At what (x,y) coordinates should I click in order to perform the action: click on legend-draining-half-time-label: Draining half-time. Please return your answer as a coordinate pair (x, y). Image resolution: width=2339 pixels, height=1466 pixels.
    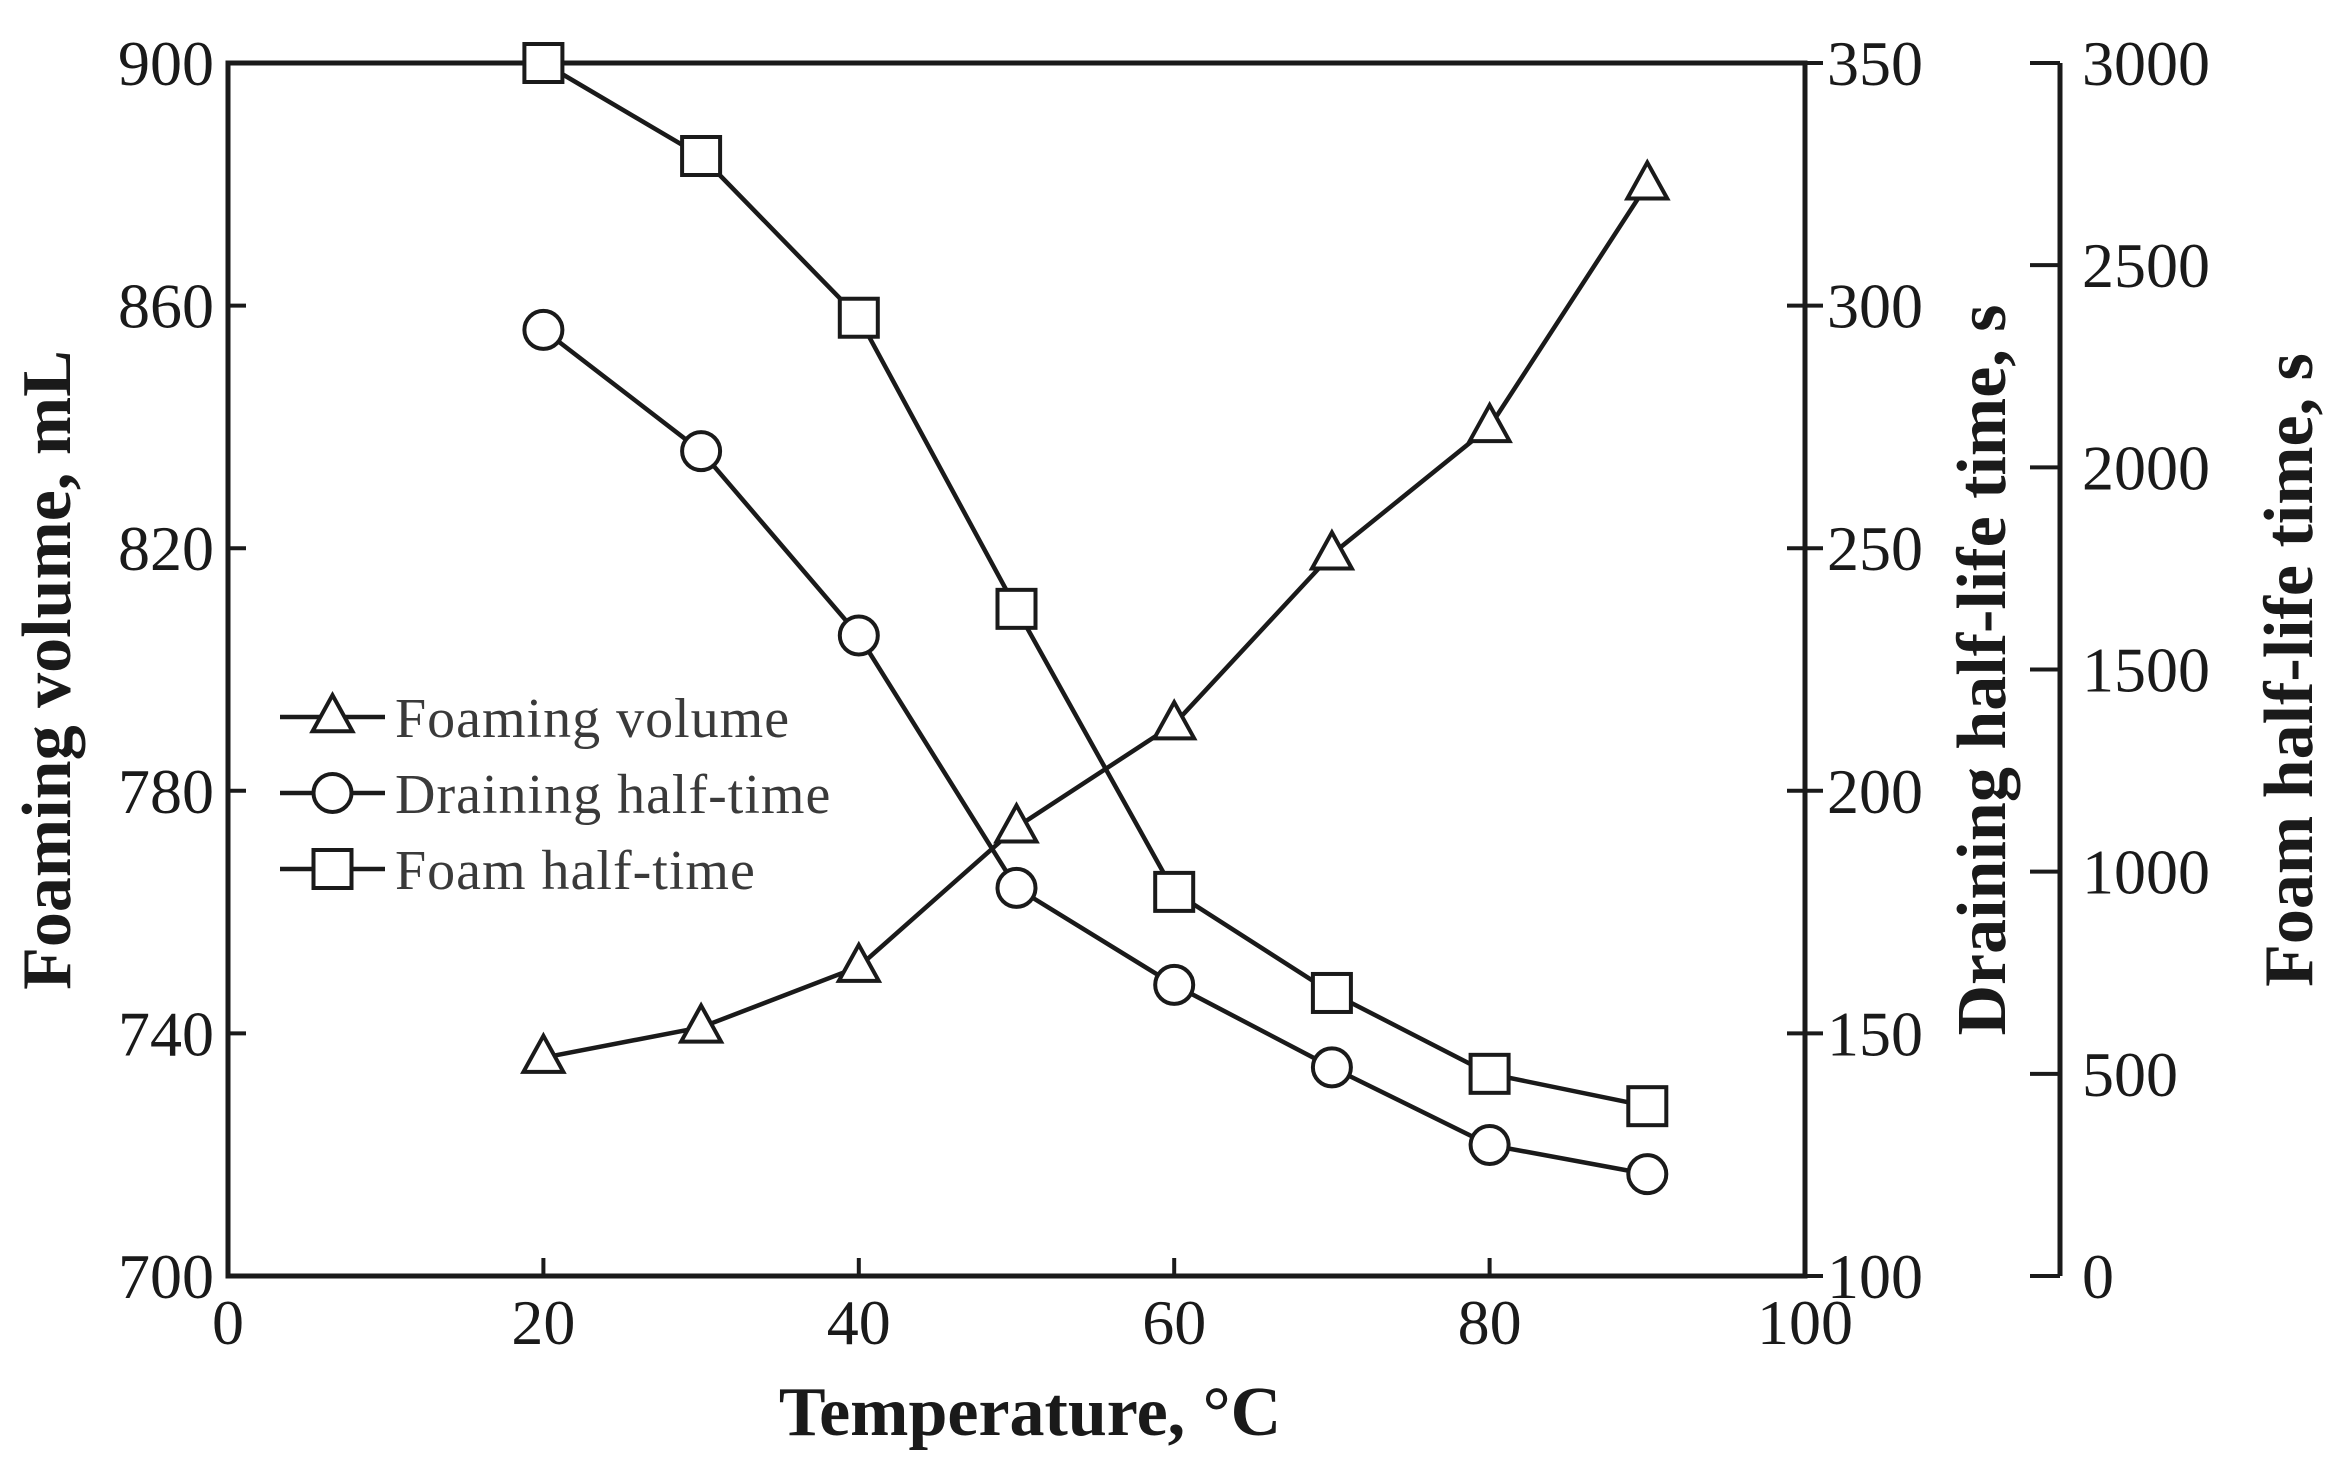
    Looking at the image, I should click on (613, 795).